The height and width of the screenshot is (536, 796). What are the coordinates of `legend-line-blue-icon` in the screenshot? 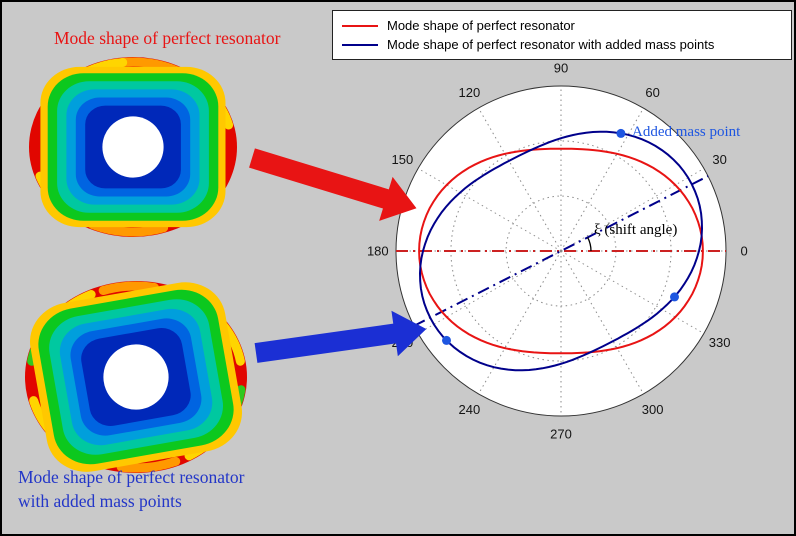 It's located at (360, 44).